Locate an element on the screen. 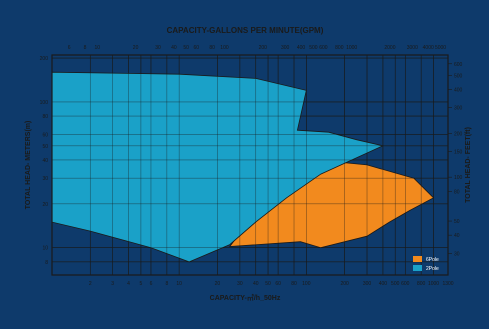 This screenshot has width=489, height=329. x-tick-label: 400 is located at coordinates (383, 284).